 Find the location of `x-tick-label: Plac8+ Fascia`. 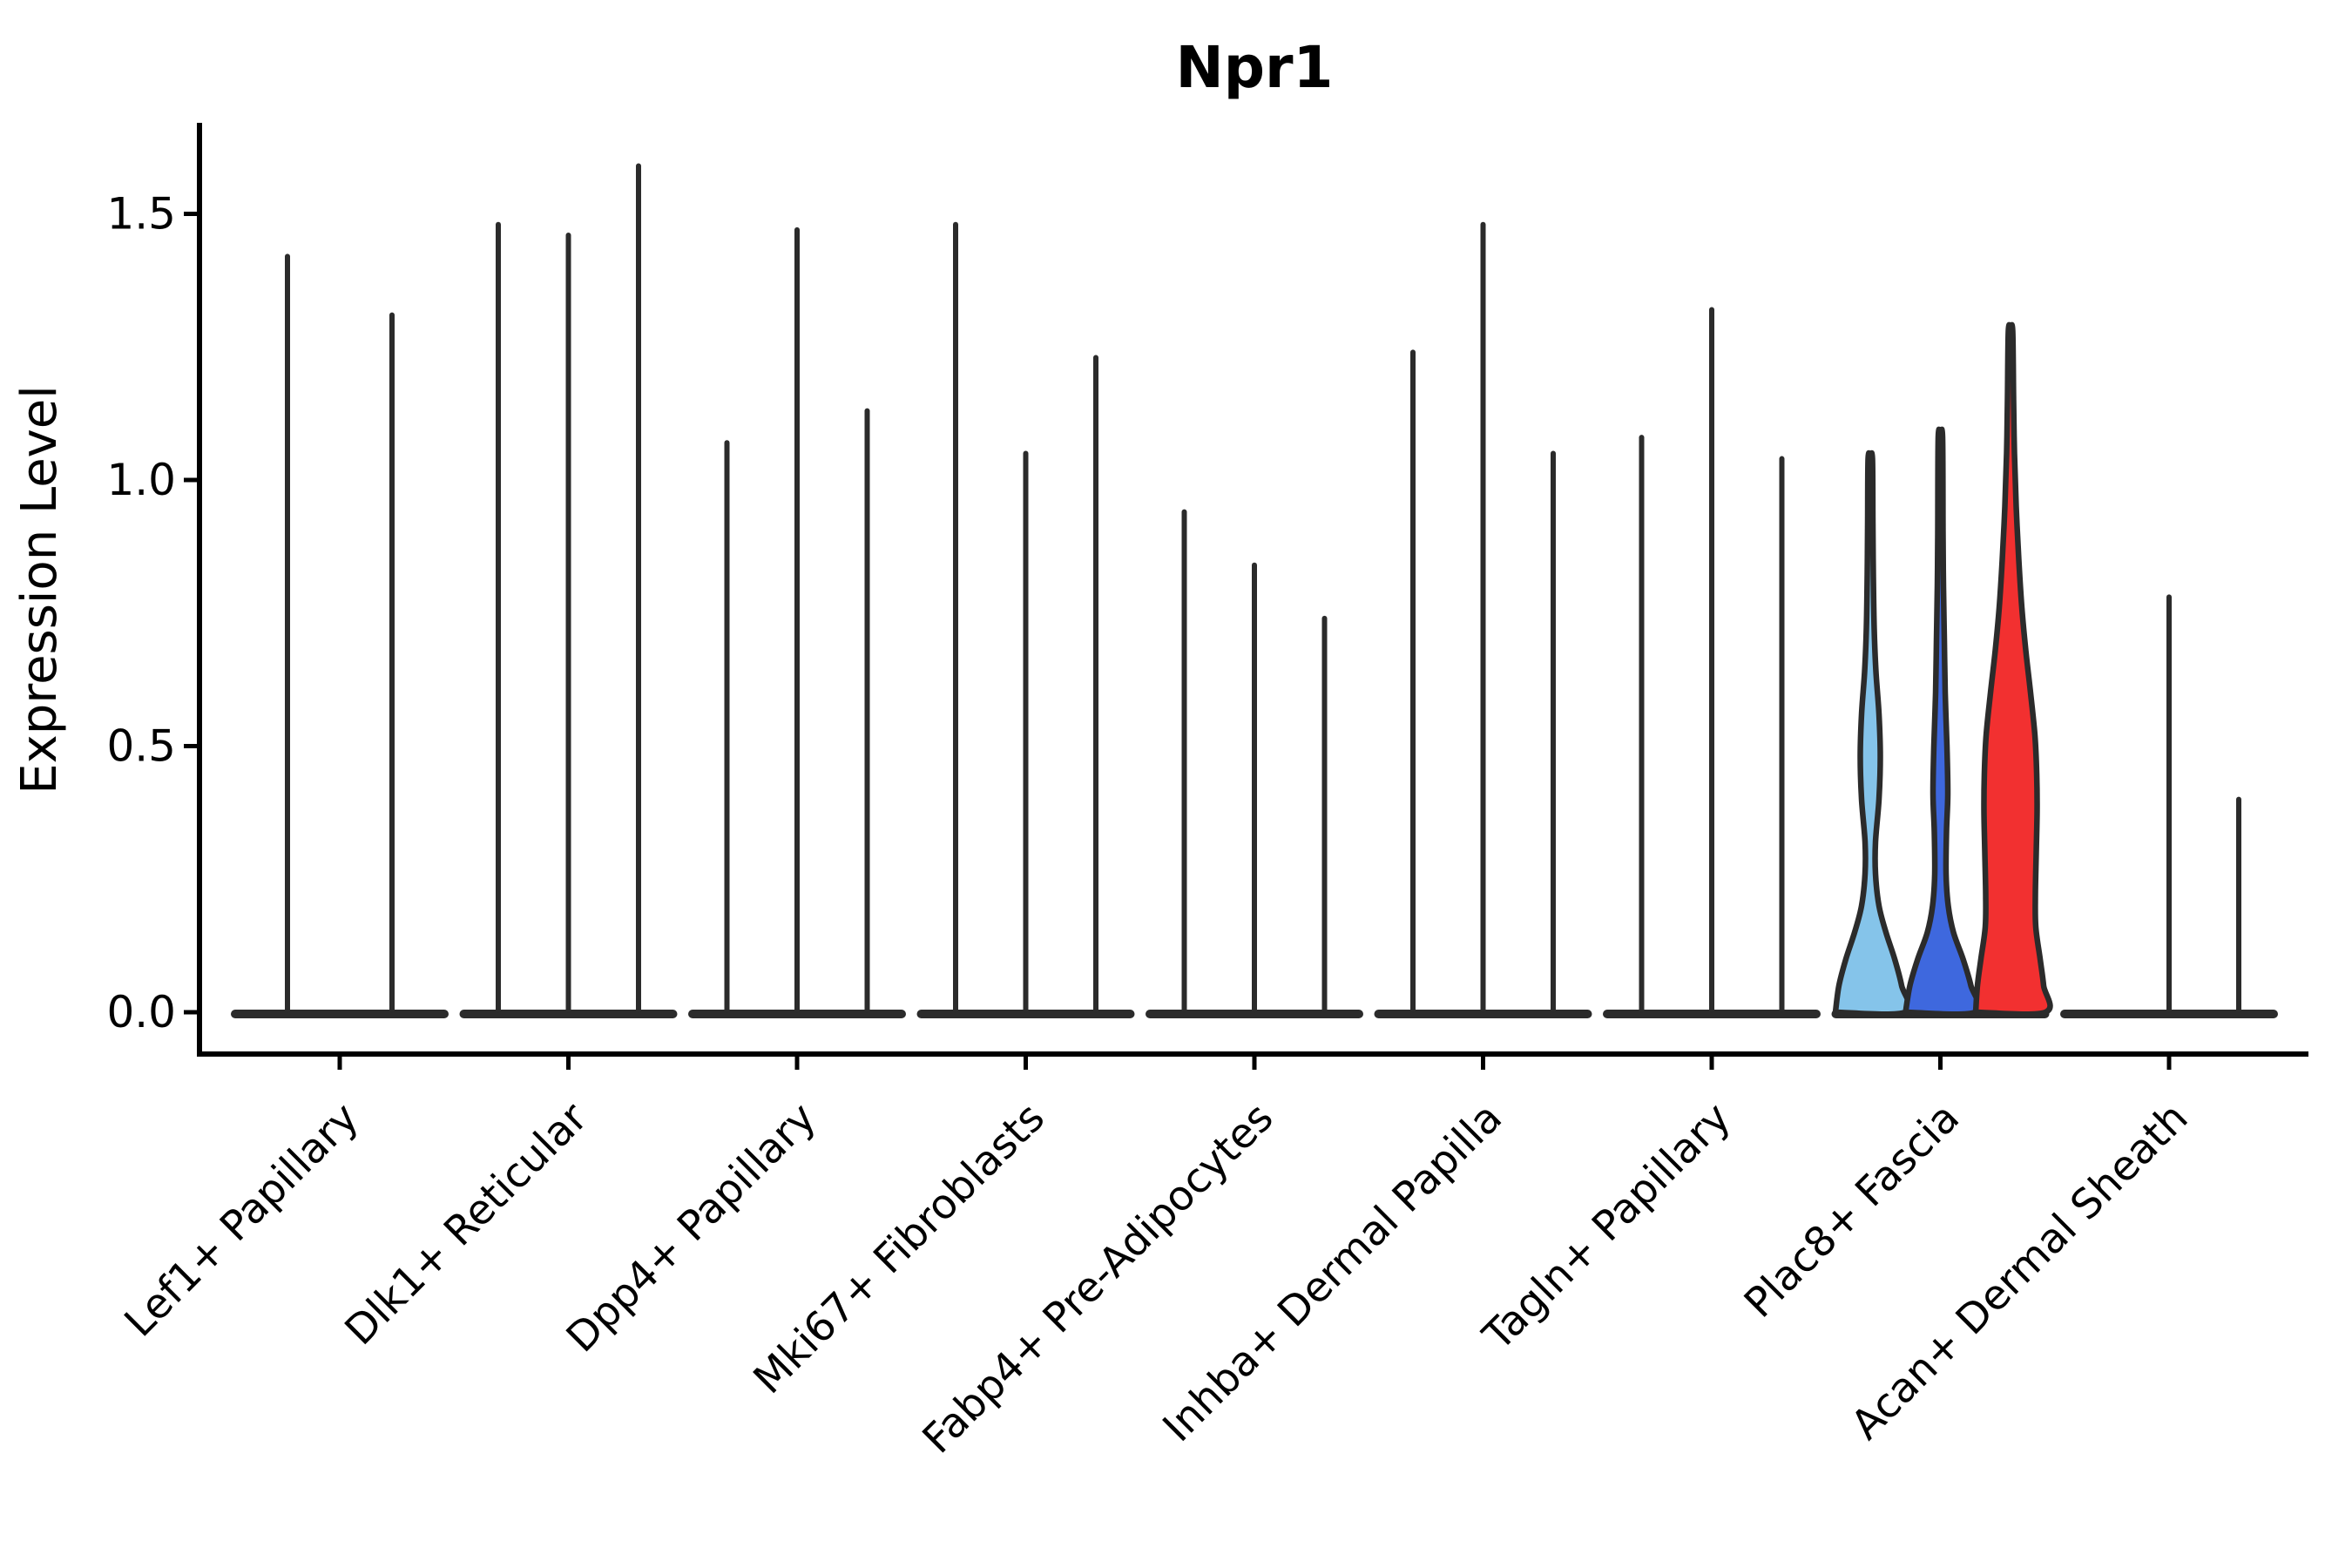

x-tick-label: Plac8+ Fascia is located at coordinates (1852, 1211).